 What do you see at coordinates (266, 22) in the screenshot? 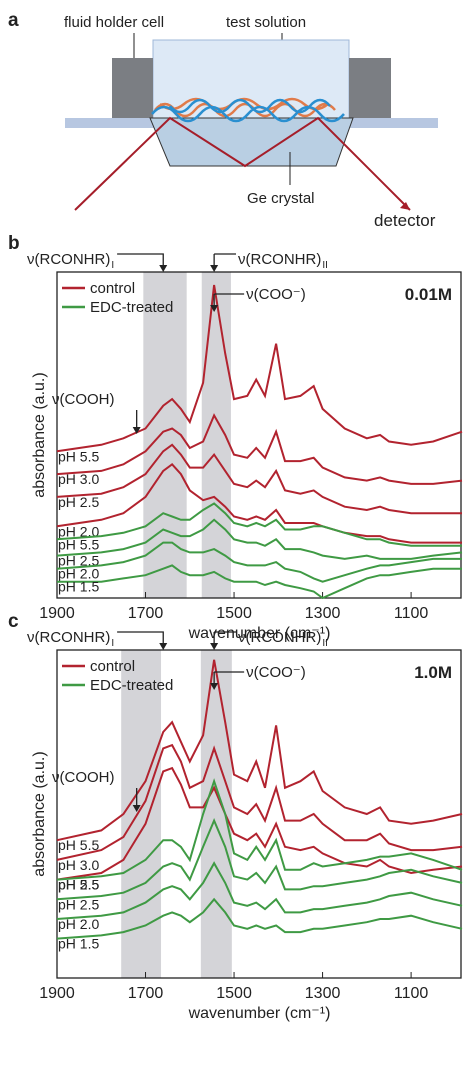
I see `solution-label: test solution` at bounding box center [266, 22].